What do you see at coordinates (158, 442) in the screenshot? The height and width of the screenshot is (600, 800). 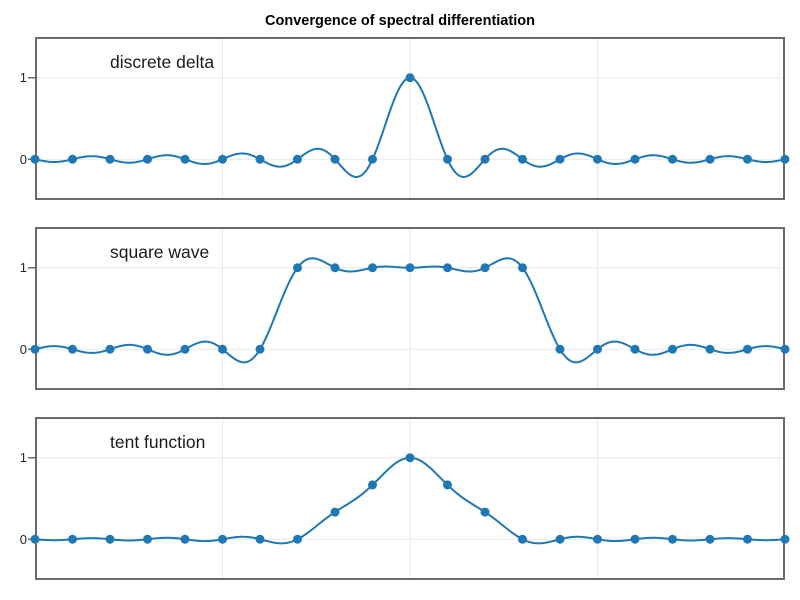 I see `subplot-label-tent-function: tent function` at bounding box center [158, 442].